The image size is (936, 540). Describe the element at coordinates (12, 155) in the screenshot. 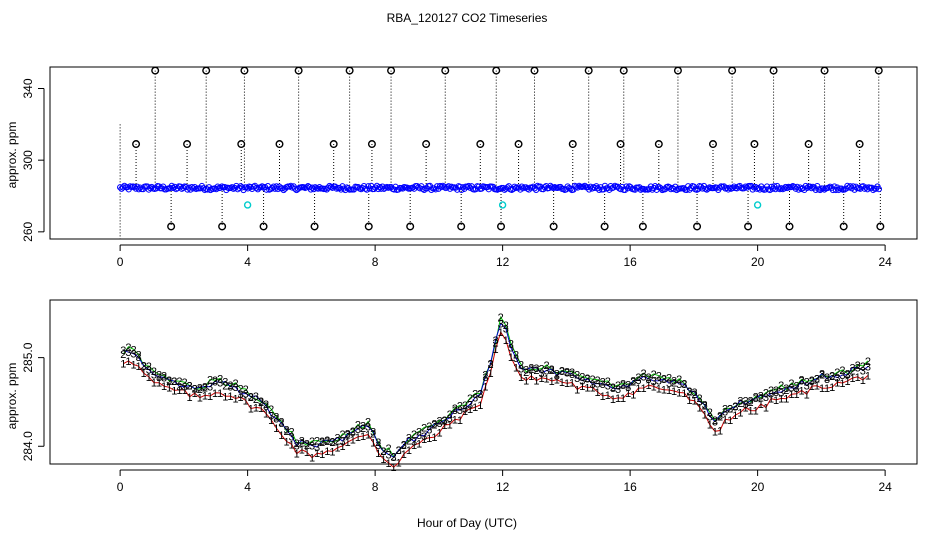

I see `top-y-axis-label: approx. ppm` at that location.